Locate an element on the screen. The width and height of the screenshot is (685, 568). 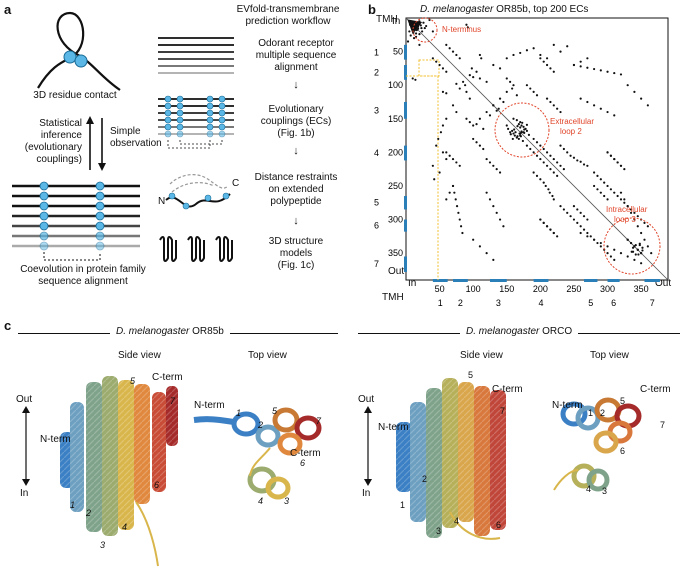
orco-top-helix-7: 7 is located at coordinates (663, 425).